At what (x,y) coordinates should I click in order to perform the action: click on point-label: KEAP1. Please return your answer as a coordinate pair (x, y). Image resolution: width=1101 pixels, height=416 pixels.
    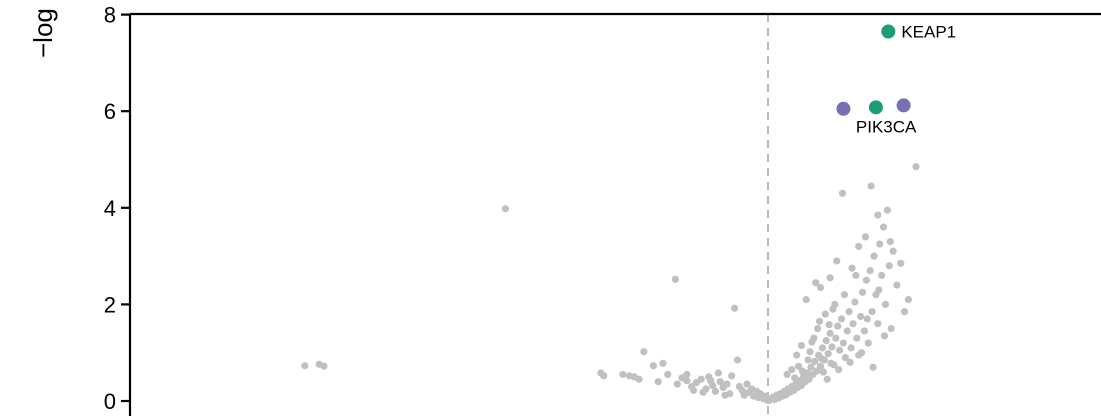
    Looking at the image, I should click on (928, 32).